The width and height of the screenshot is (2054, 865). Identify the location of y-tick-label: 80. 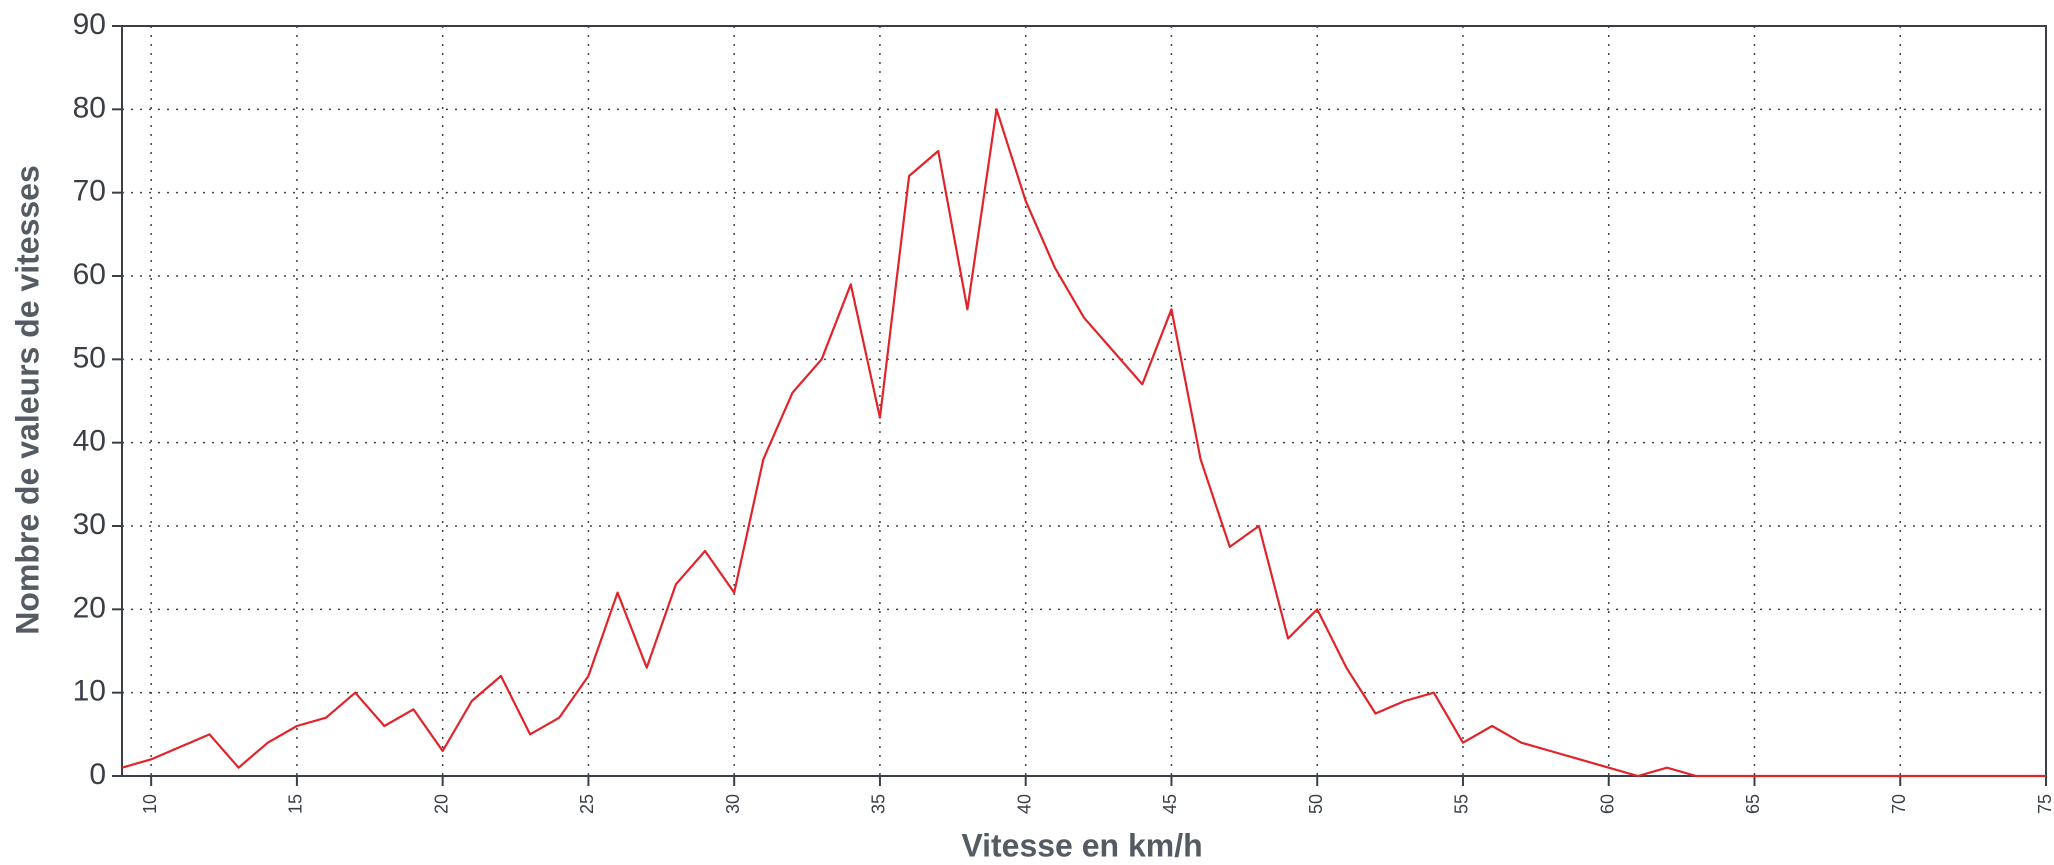
(89, 107).